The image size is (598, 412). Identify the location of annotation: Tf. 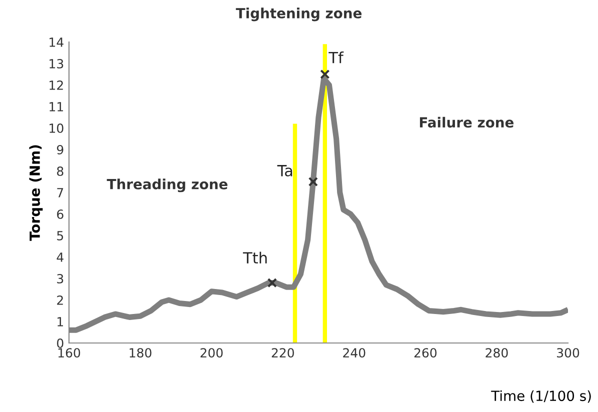
(336, 58).